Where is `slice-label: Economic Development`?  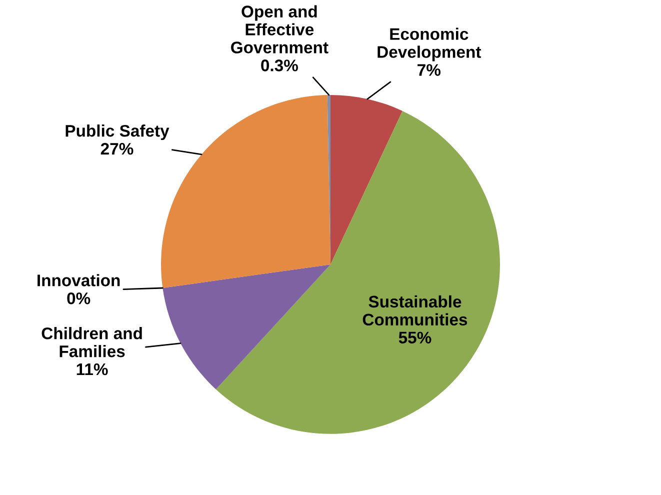
slice-label: Economic Development is located at coordinates (430, 45).